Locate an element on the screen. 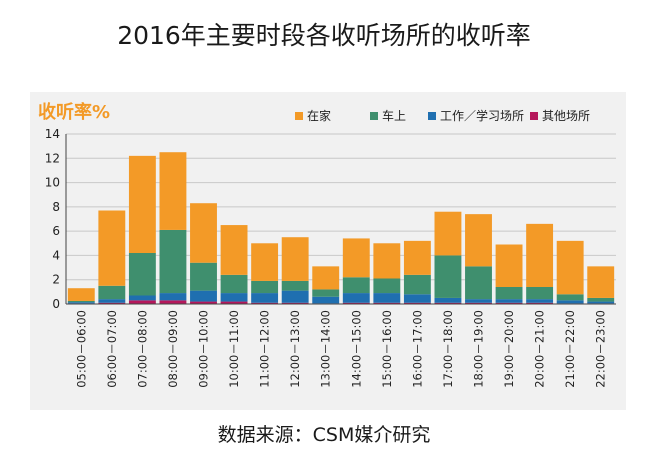 The image size is (648, 459). y-tick-label: 6 is located at coordinates (56, 231).